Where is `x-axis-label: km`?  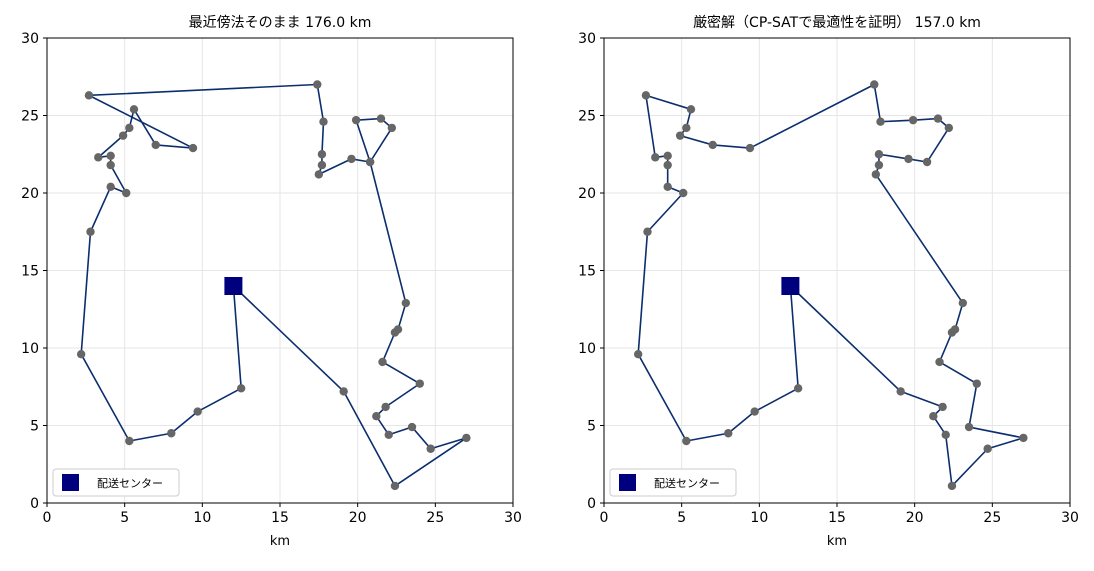
x-axis-label: km is located at coordinates (837, 541).